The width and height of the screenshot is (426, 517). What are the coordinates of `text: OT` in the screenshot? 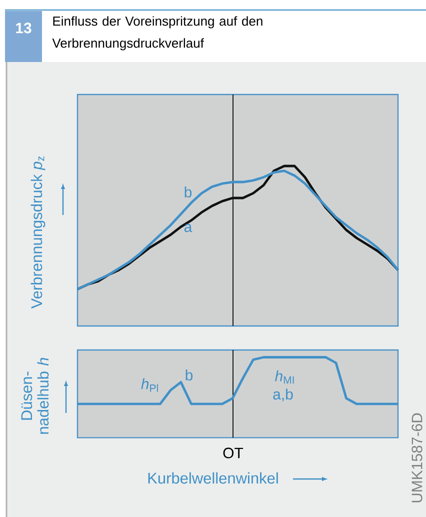 It's located at (233, 453).